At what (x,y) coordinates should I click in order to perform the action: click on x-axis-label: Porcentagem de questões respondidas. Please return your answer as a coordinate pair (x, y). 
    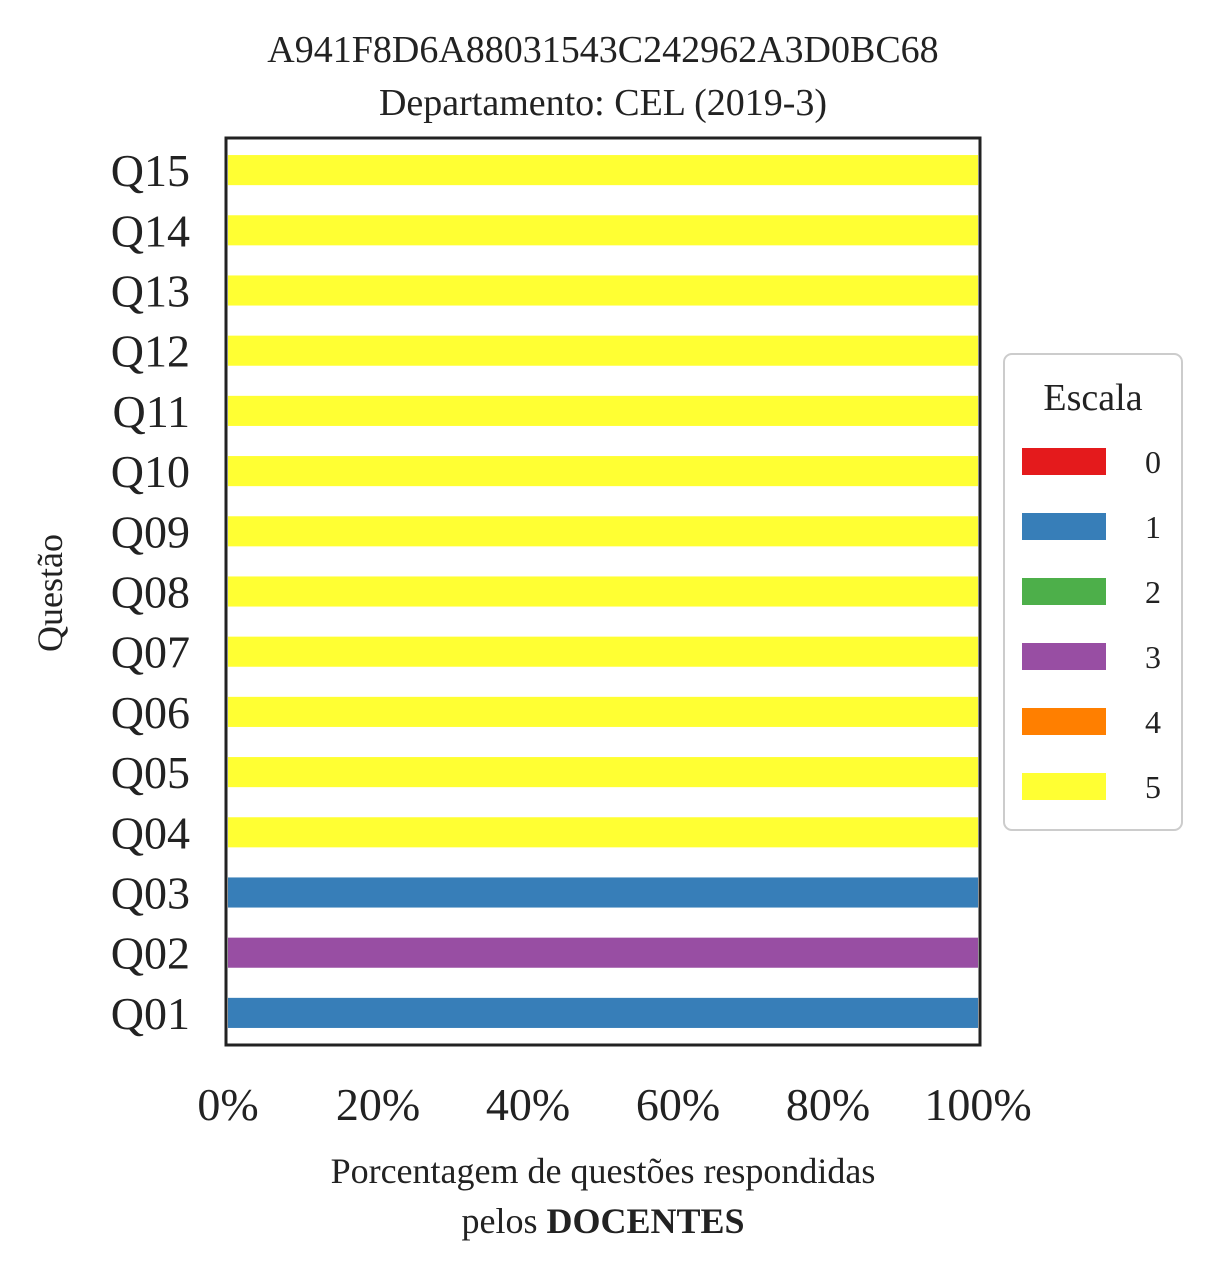
    Looking at the image, I should click on (603, 1171).